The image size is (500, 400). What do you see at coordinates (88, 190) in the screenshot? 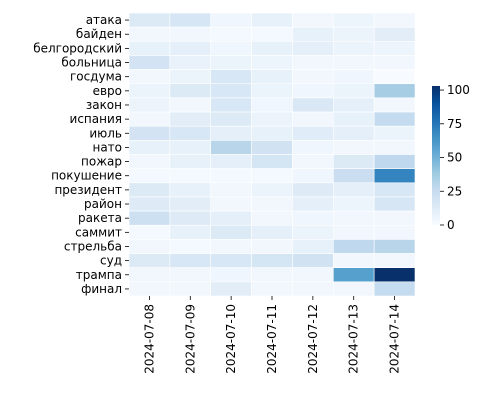
I see `y-tick-label: президент` at bounding box center [88, 190].